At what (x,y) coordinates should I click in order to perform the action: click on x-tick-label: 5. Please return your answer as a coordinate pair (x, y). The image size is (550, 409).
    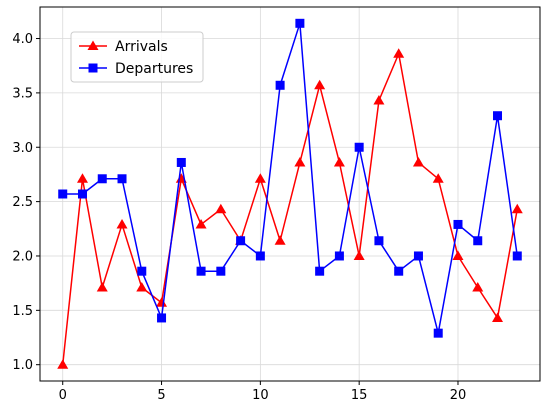
    Looking at the image, I should click on (161, 395).